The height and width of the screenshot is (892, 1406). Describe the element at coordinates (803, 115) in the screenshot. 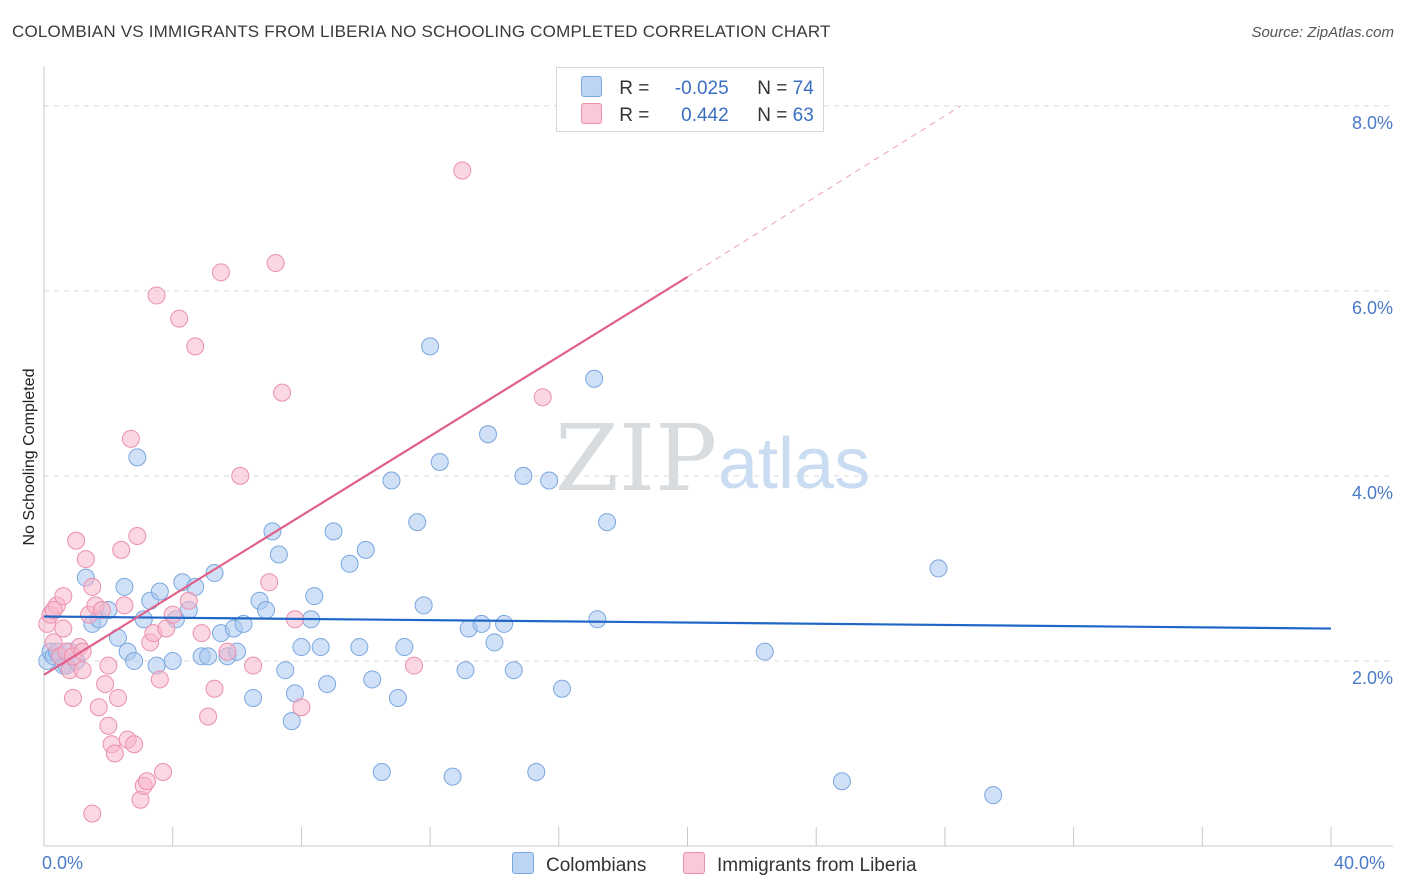

I see `legend-n-value: 63` at that location.